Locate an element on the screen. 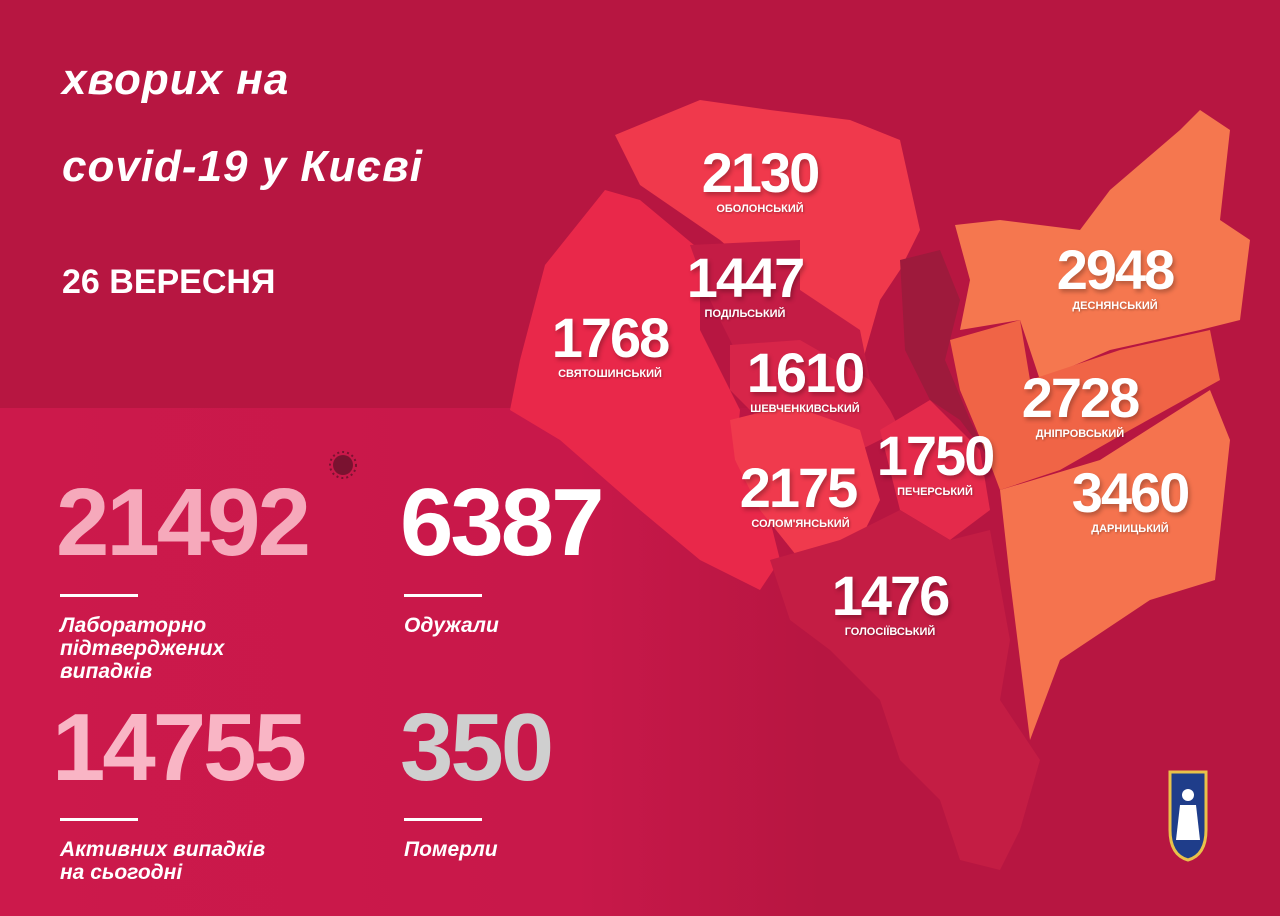 The image size is (1280, 916). active-cases-value: 14755 is located at coordinates (179, 747).